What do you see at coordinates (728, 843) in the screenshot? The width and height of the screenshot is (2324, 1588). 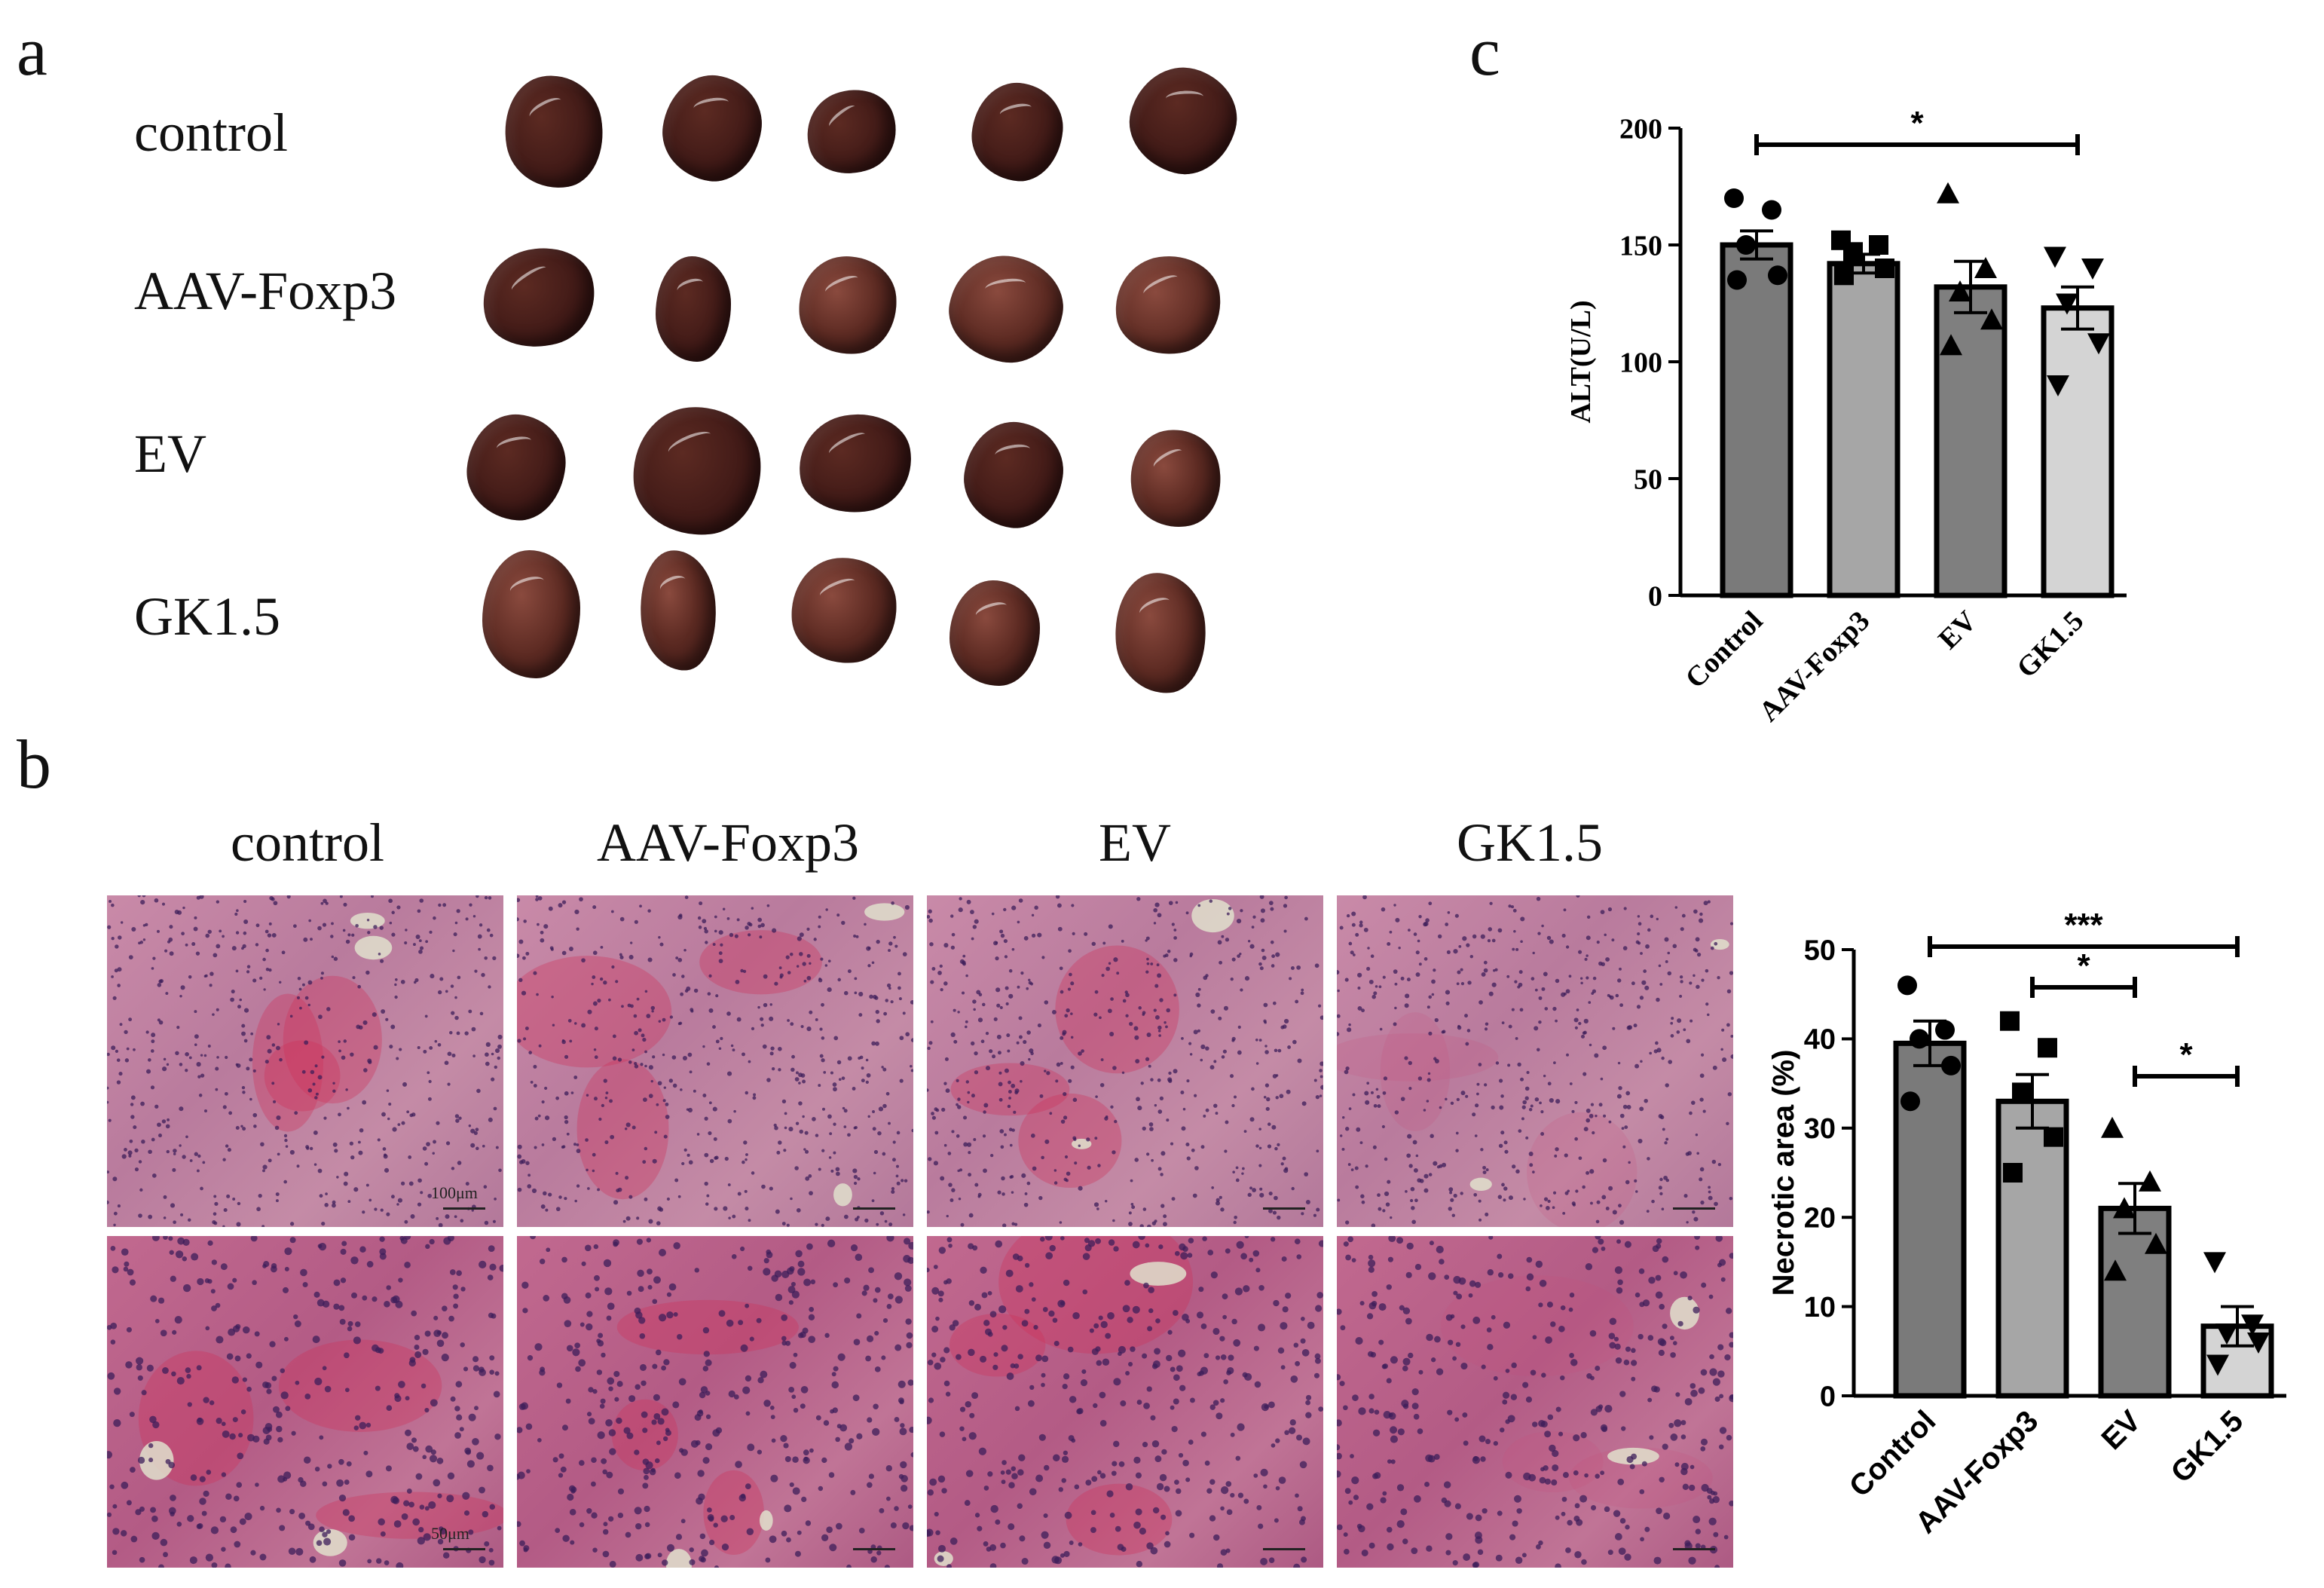 I see `col-label-aav-foxp3: AAV-Foxp3` at bounding box center [728, 843].